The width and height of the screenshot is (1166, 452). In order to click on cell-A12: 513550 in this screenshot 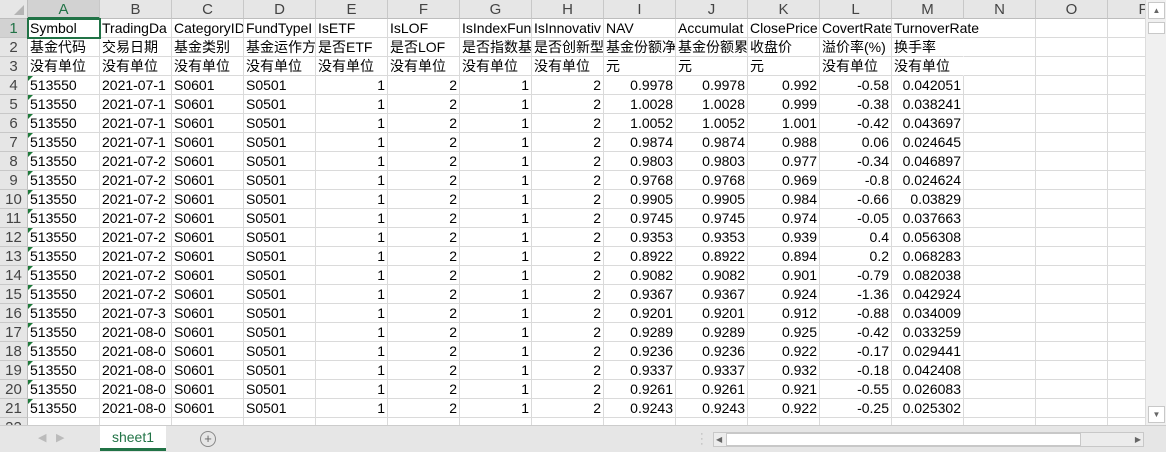, I will do `click(64, 237)`.